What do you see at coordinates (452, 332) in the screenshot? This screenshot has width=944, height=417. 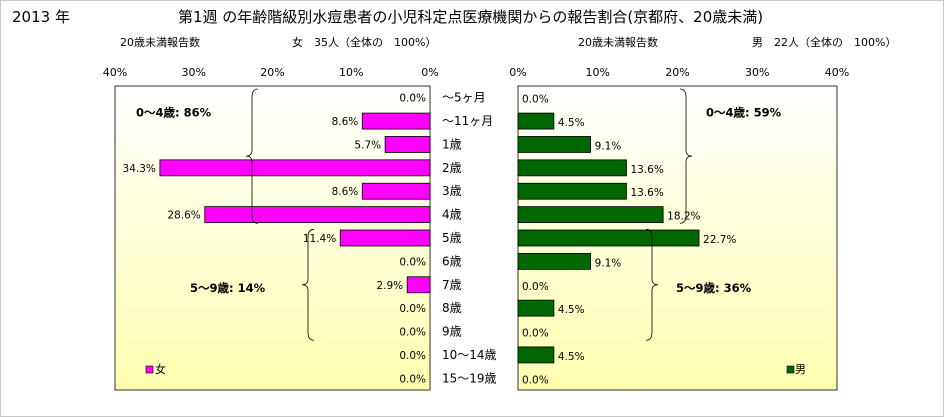 I see `age-category-label: 9歳` at bounding box center [452, 332].